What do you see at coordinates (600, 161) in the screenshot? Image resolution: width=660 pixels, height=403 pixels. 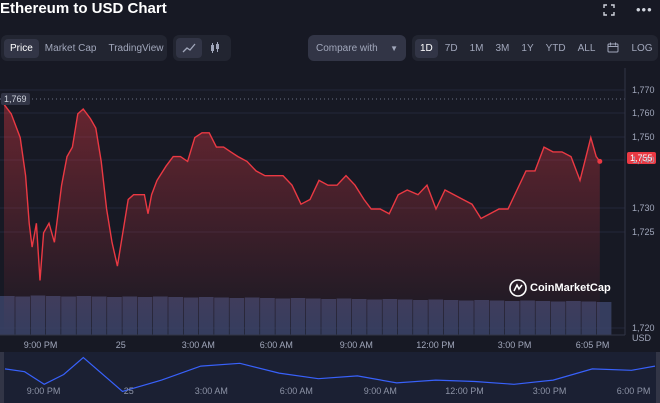 I see `last-price-dot` at bounding box center [600, 161].